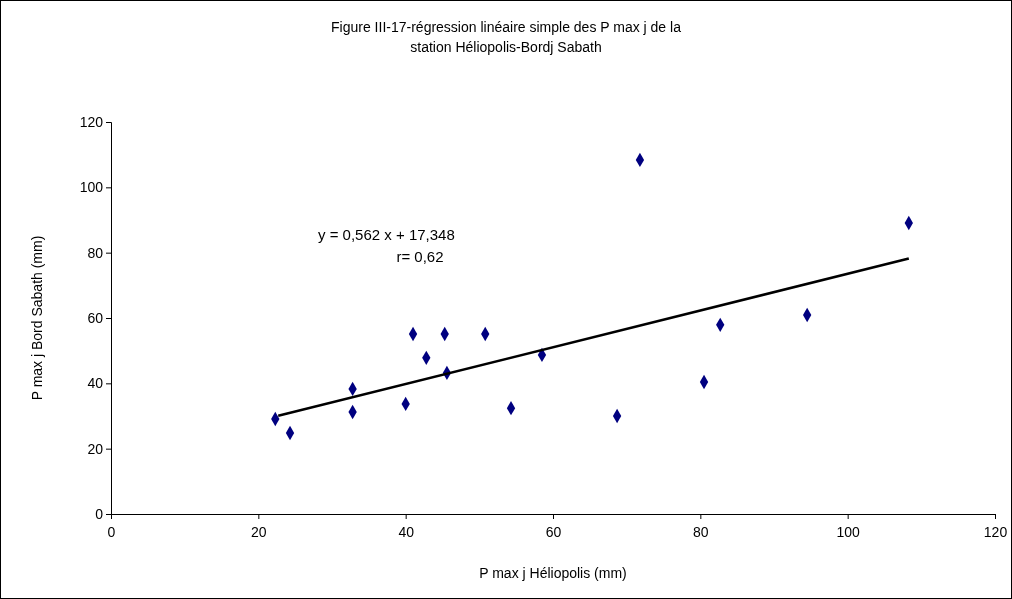 The image size is (1012, 599). I want to click on y-tick-label: 0, so click(99, 513).